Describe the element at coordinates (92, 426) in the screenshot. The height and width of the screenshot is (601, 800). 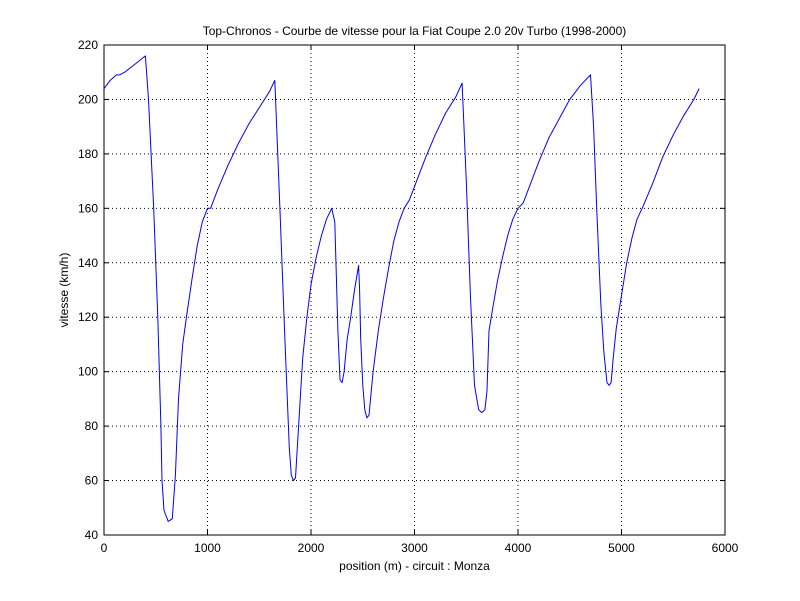
I see `y-tick-label: 80` at that location.